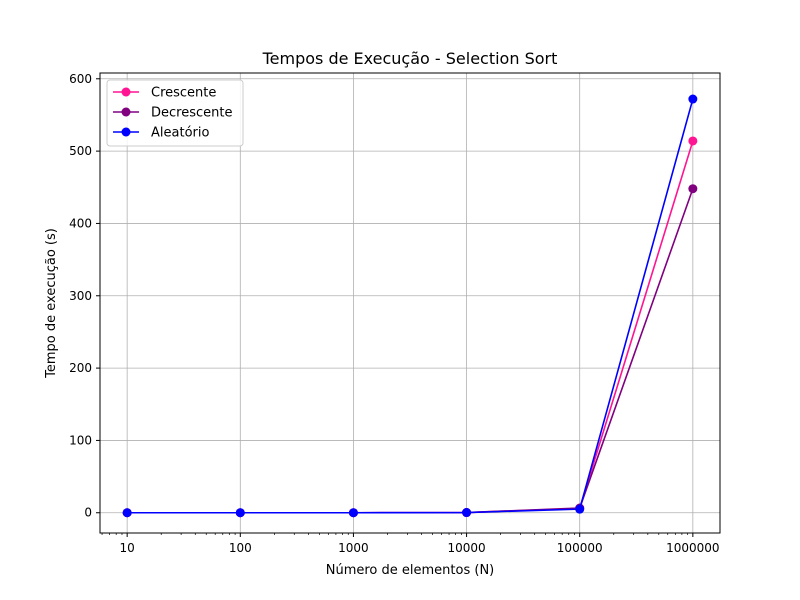 This screenshot has width=800, height=600. What do you see at coordinates (80, 151) in the screenshot?
I see `y-tick-label: 500` at bounding box center [80, 151].